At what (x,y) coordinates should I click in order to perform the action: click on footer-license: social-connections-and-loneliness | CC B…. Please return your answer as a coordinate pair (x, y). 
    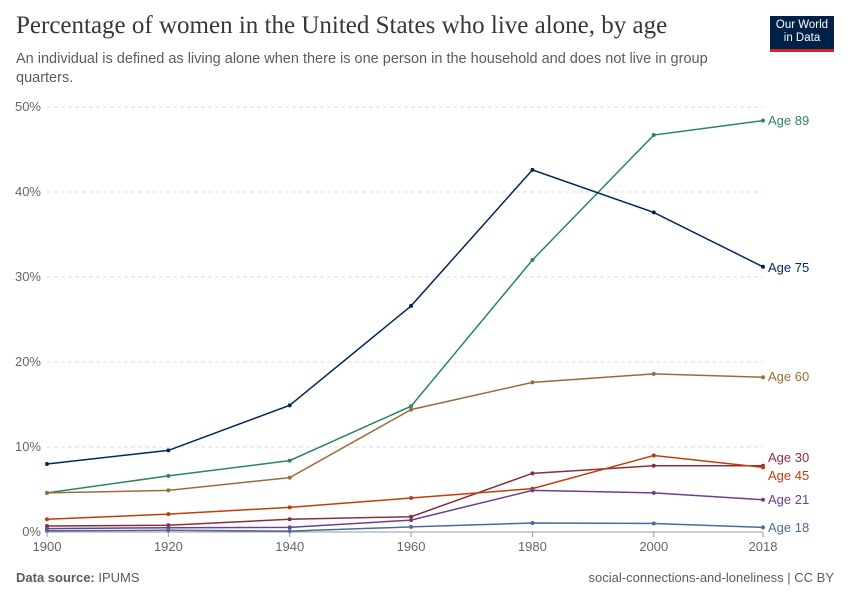
    Looking at the image, I should click on (711, 577).